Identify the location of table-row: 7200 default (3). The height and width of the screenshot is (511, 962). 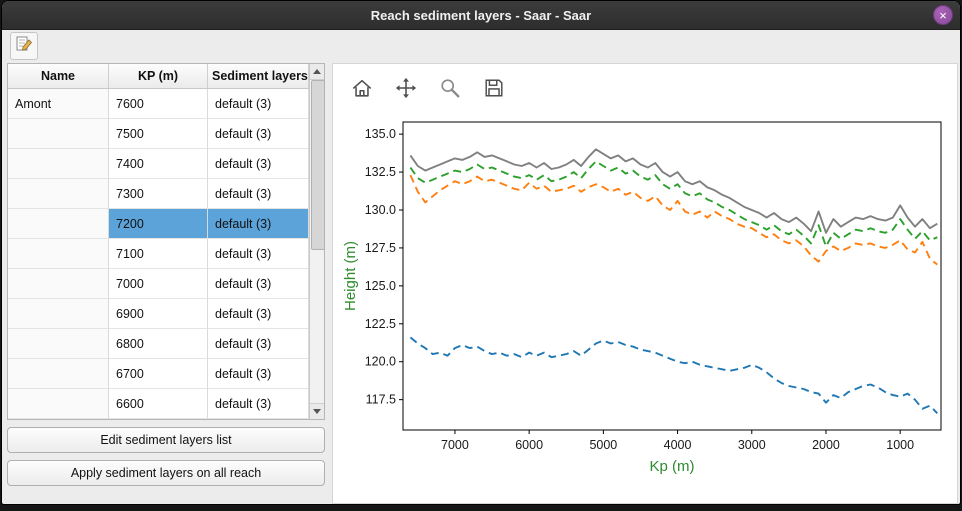
(159, 224).